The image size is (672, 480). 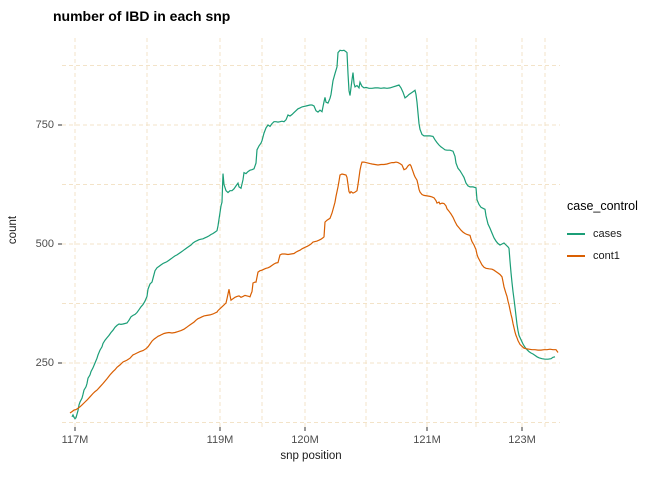 I want to click on x-tick-label: 121M, so click(x=427, y=440).